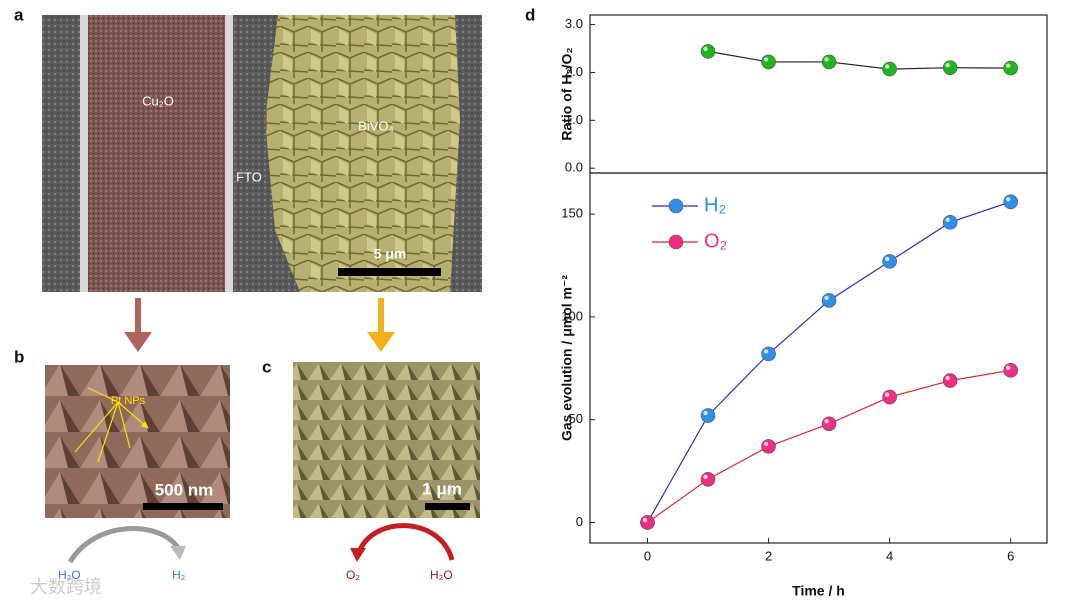  Describe the element at coordinates (572, 213) in the screenshot. I see `y-tick-label: 150` at that location.